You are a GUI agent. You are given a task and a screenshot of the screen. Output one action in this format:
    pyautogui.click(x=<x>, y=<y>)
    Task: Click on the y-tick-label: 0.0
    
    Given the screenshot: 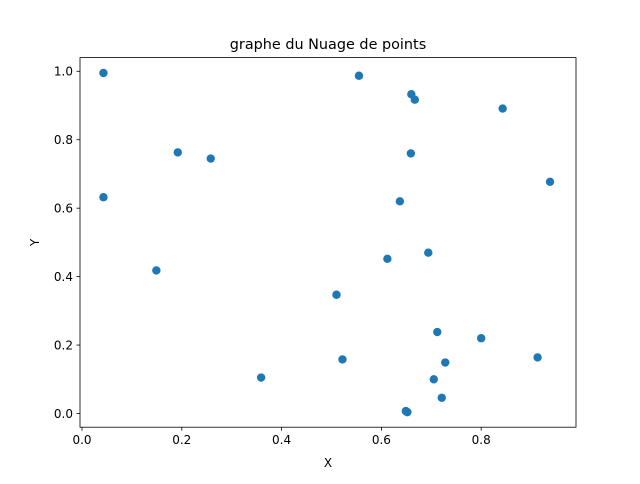 What is the action you would take?
    pyautogui.click(x=63, y=414)
    